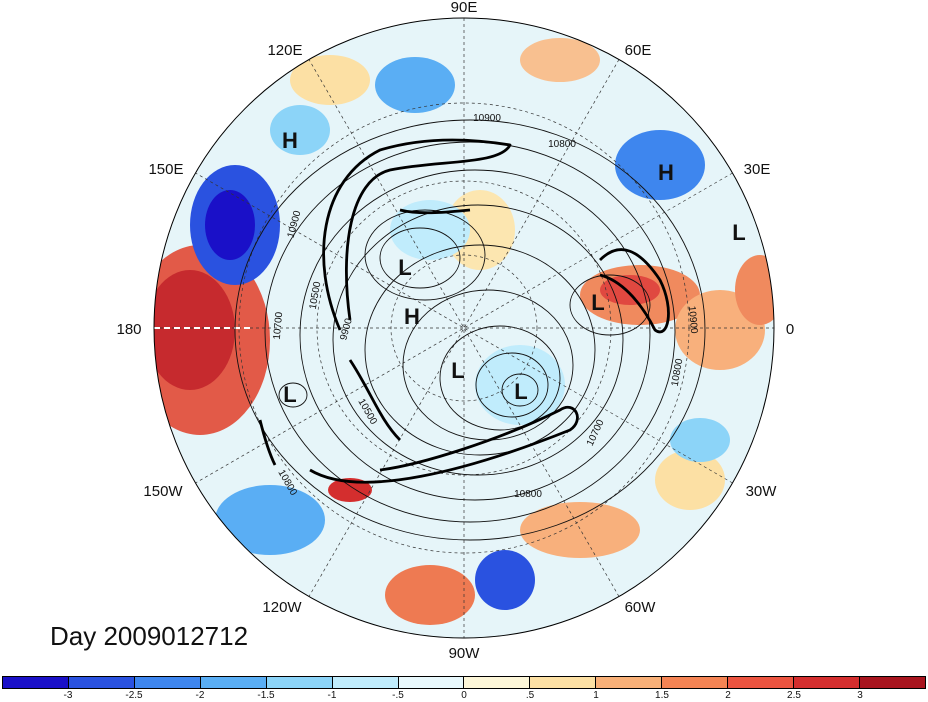 The image size is (928, 702). I want to click on lon-label-180: 180, so click(128, 329).